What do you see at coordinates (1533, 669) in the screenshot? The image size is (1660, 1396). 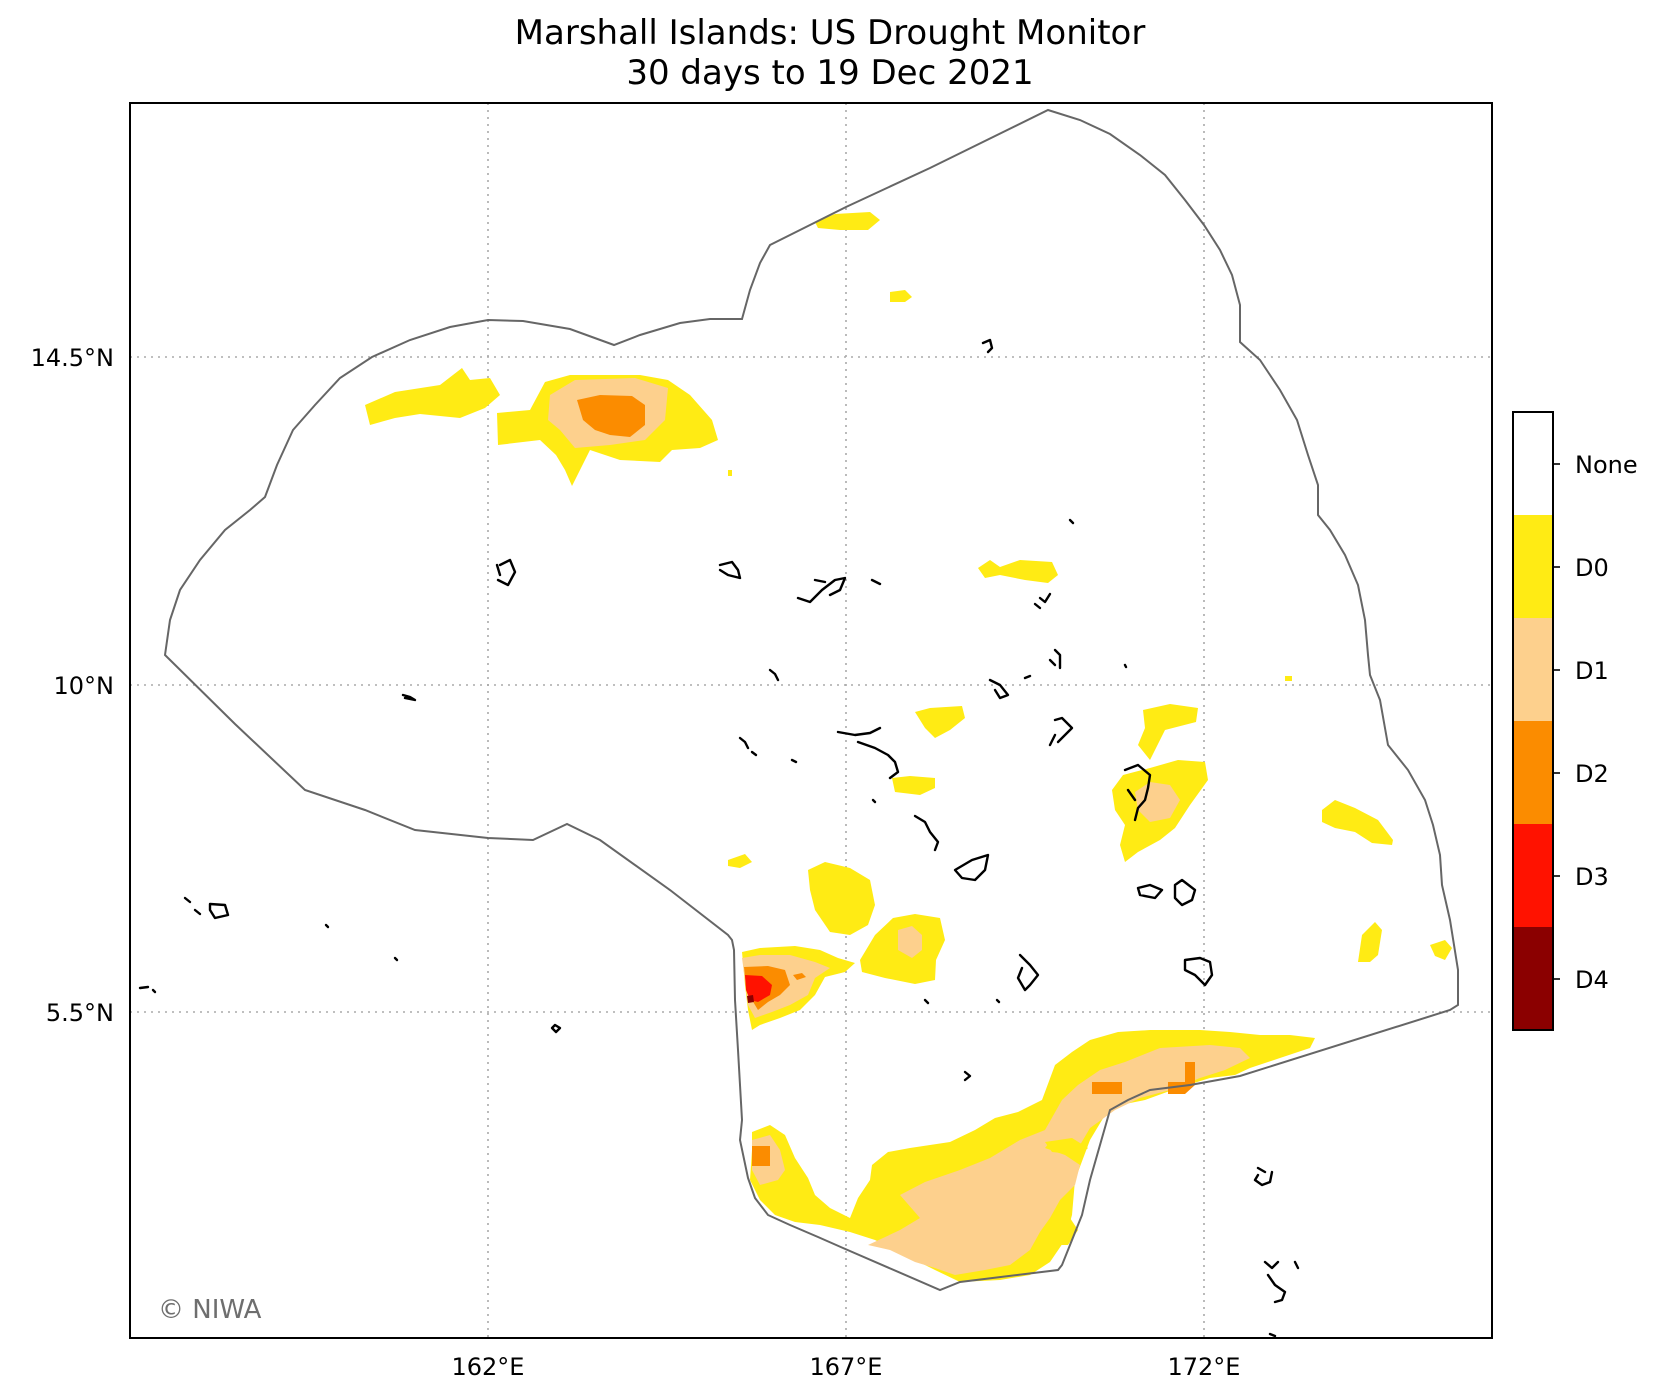 I see `legend-swatch-d1` at bounding box center [1533, 669].